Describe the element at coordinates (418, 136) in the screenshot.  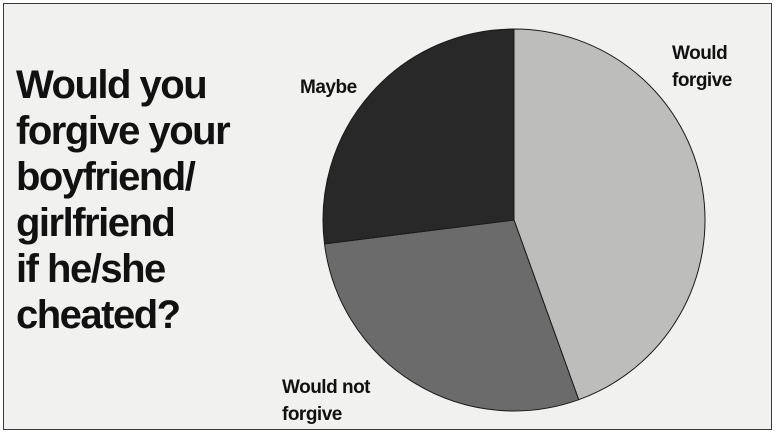
I see `pie-slice-maybe` at that location.